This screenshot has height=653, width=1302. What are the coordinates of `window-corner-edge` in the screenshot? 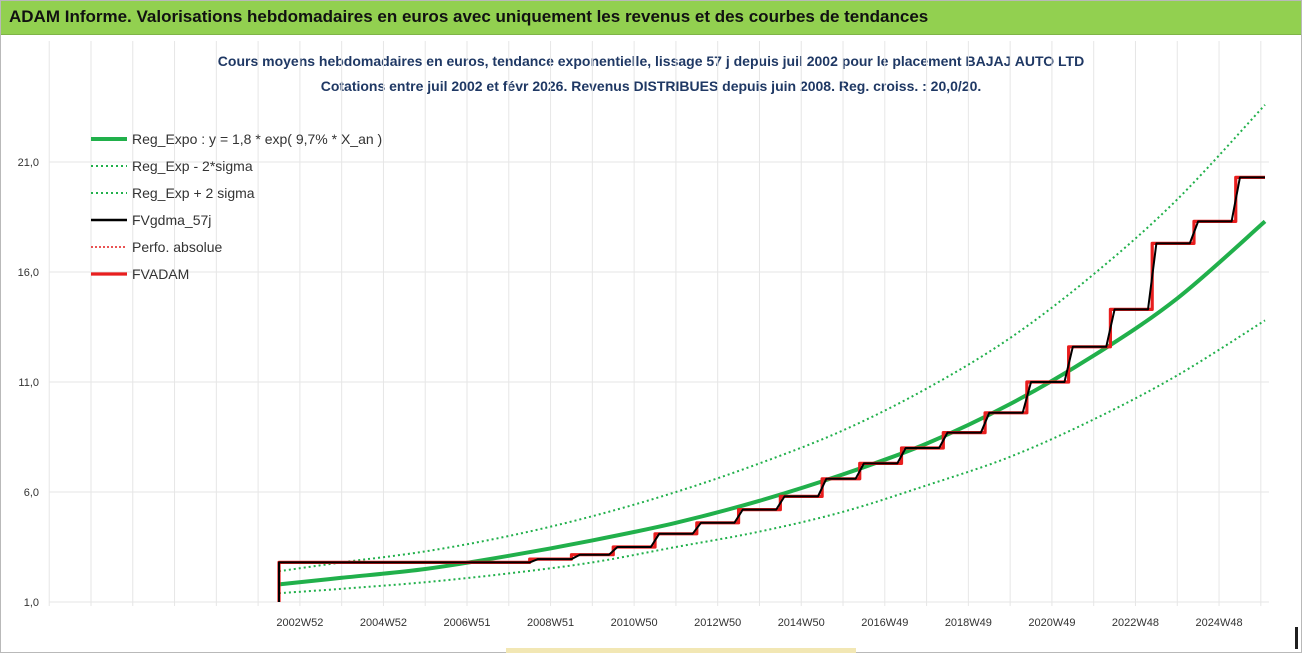 It's located at (1296, 638).